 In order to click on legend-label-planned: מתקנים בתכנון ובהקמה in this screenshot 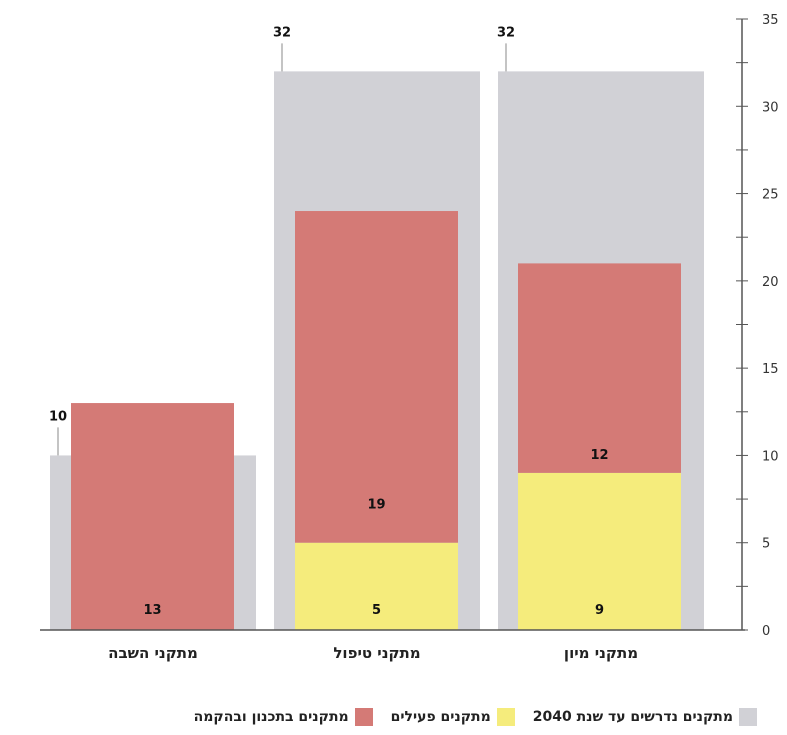, I will do `click(271, 717)`.